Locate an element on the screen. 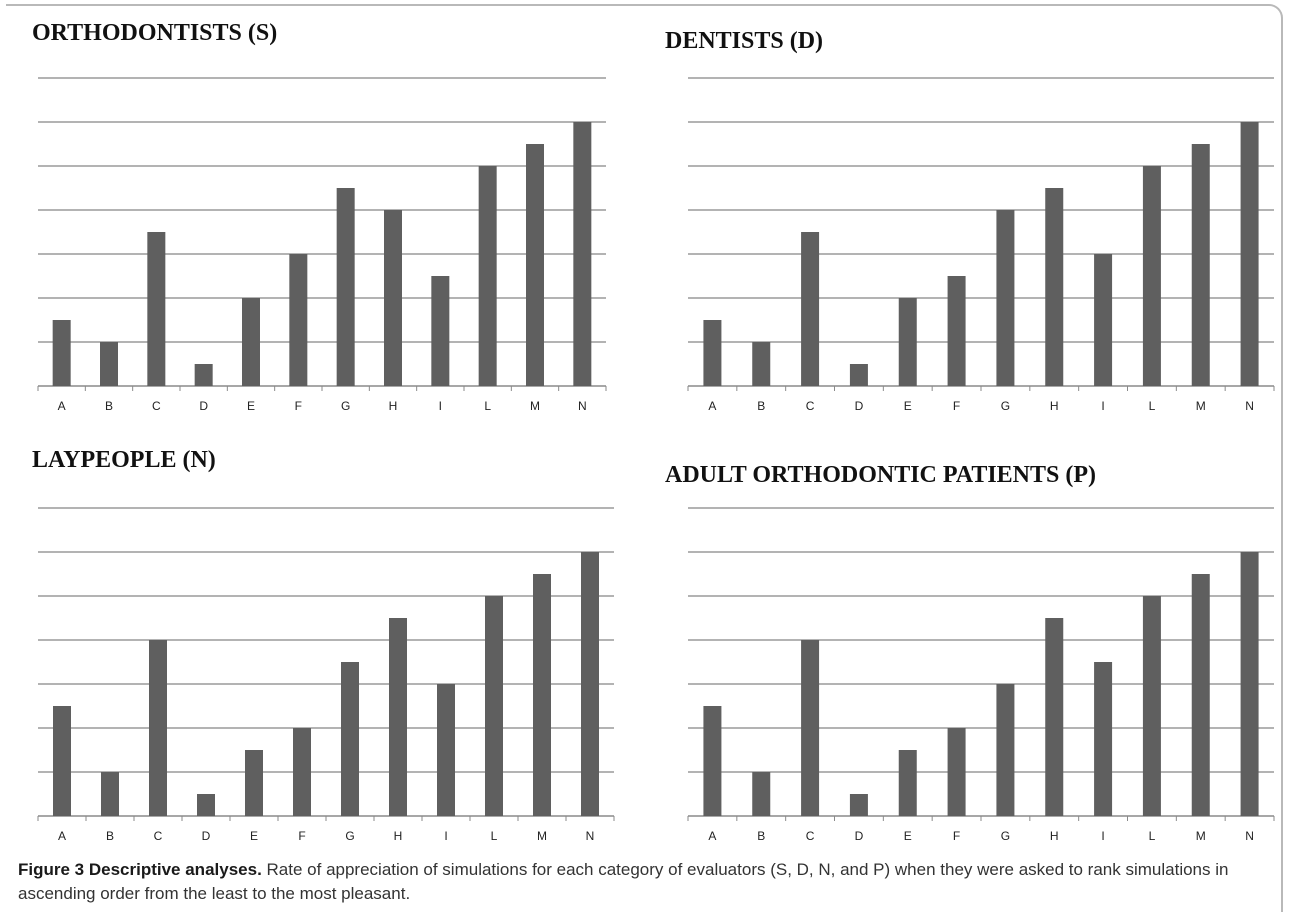  chart-title: ADULT ORTHODONTIC PATIENTS (P) is located at coordinates (881, 475).